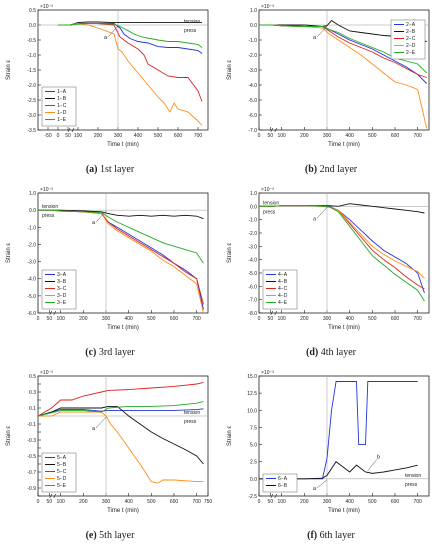 Image resolution: width=441 pixels, height=550 pixels. I want to click on legend-label: 1−C, so click(62, 106).